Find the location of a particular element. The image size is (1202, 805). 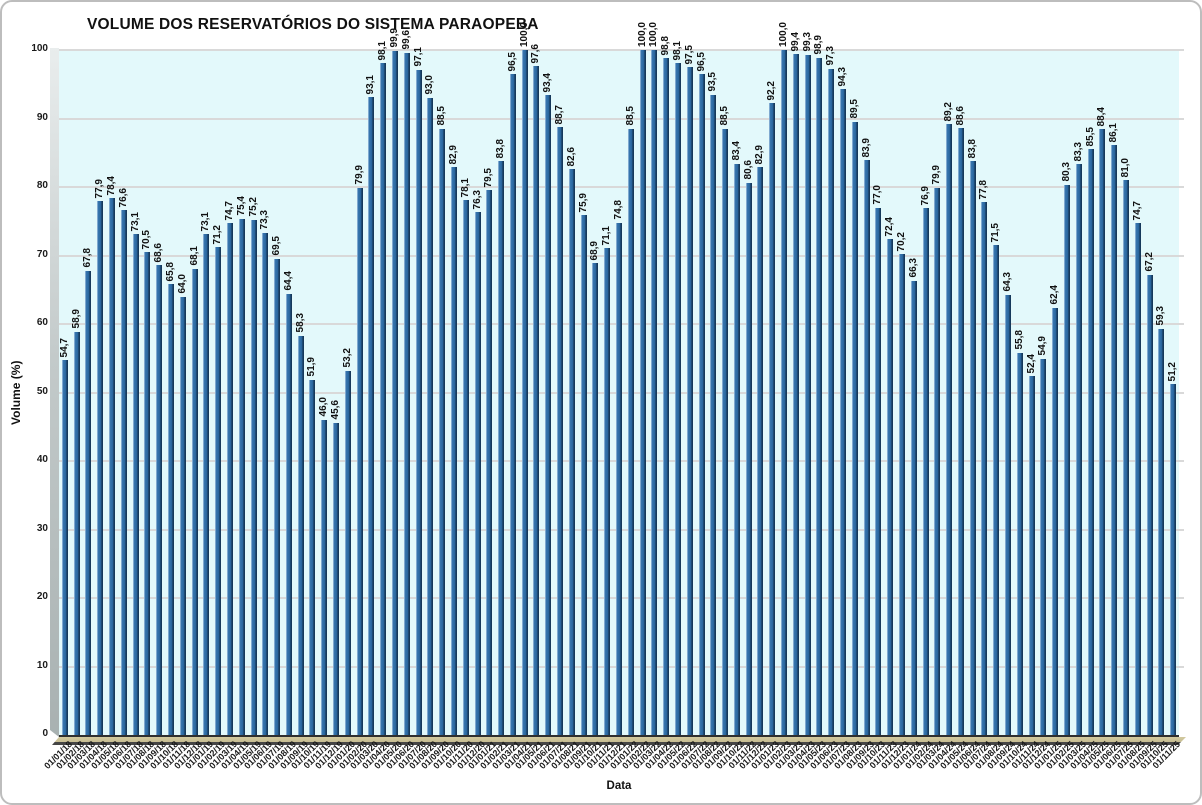

bar-value-label: 53,2 is located at coordinates (347, 358).